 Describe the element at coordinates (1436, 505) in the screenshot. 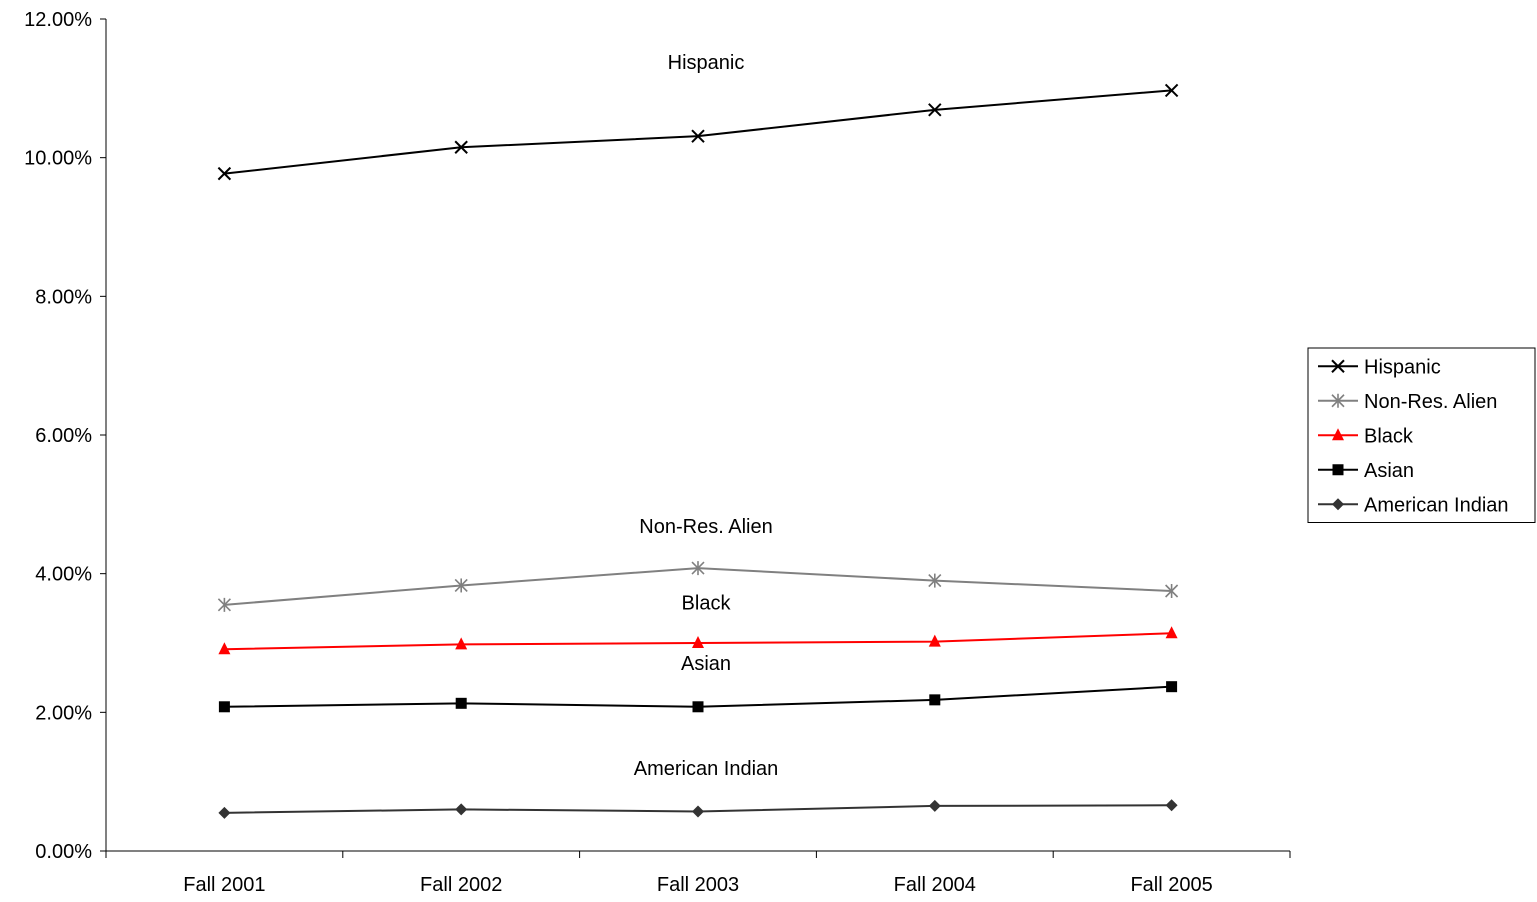

I see `legend-label: American Indian` at that location.